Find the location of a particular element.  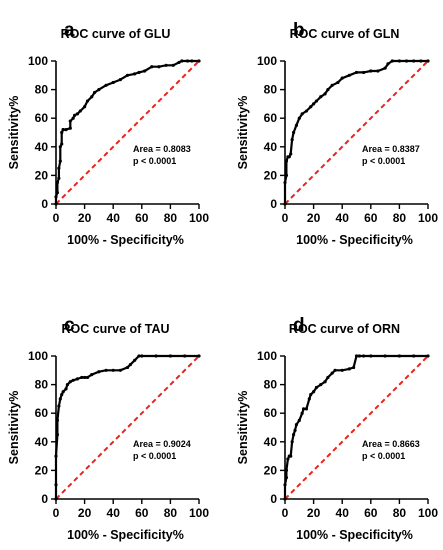

area-annotation: Area = 0.9024 is located at coordinates (162, 444).